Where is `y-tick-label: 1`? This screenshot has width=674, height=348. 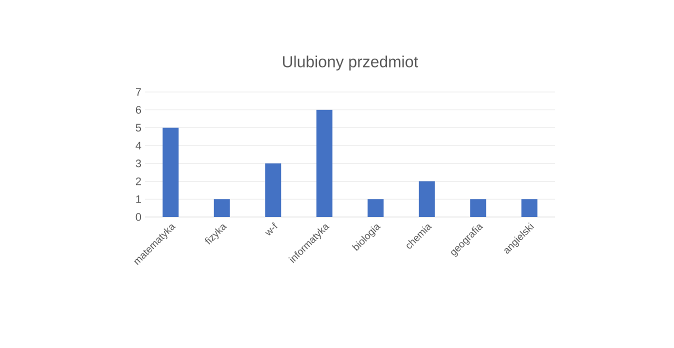 y-tick-label: 1 is located at coordinates (138, 199).